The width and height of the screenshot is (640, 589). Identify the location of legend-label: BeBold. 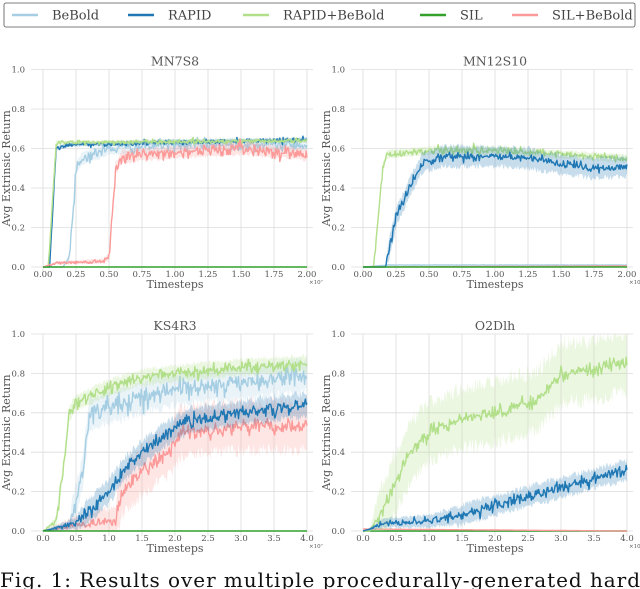
(75, 16).